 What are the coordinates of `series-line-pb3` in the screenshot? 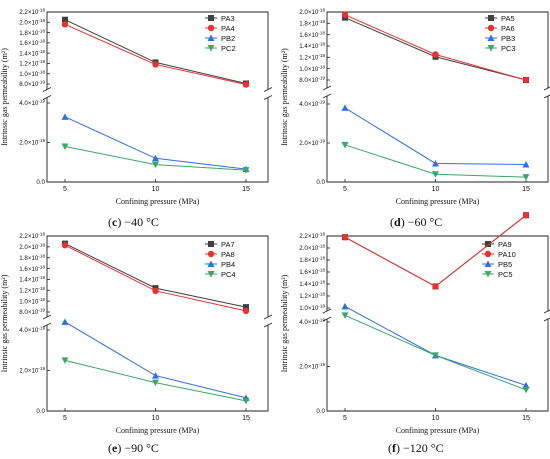 It's located at (435, 136).